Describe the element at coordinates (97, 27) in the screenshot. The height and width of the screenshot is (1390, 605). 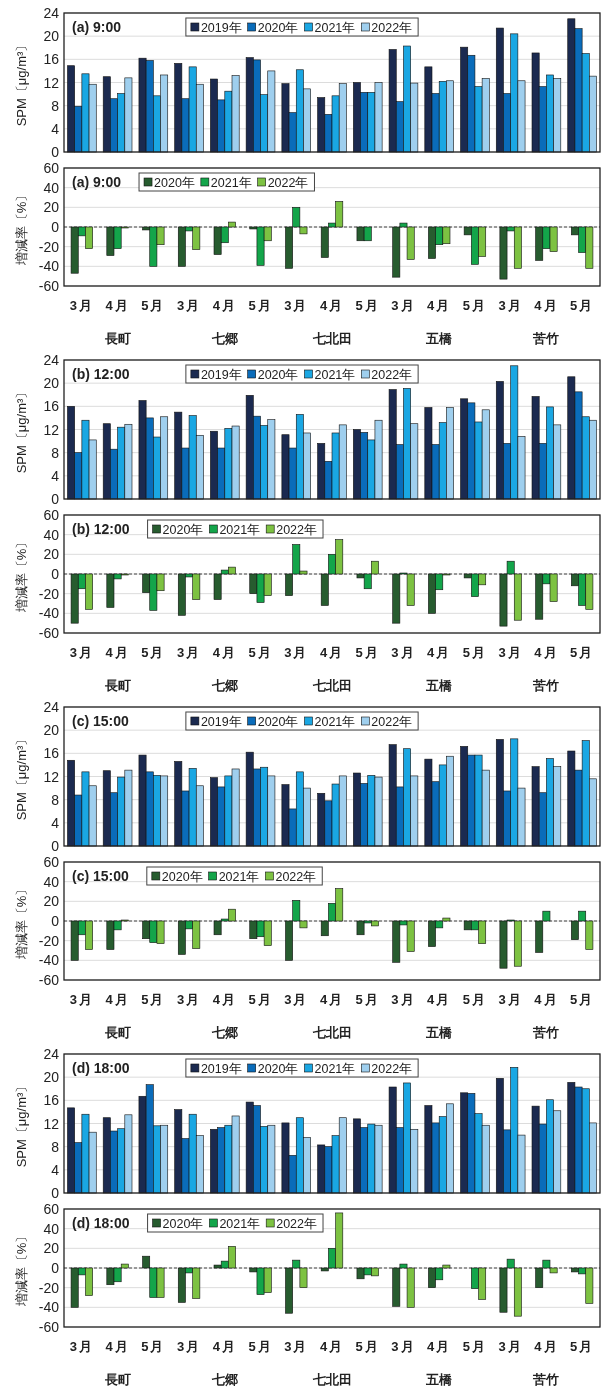
I see `chart-title: (a) 9:00` at that location.